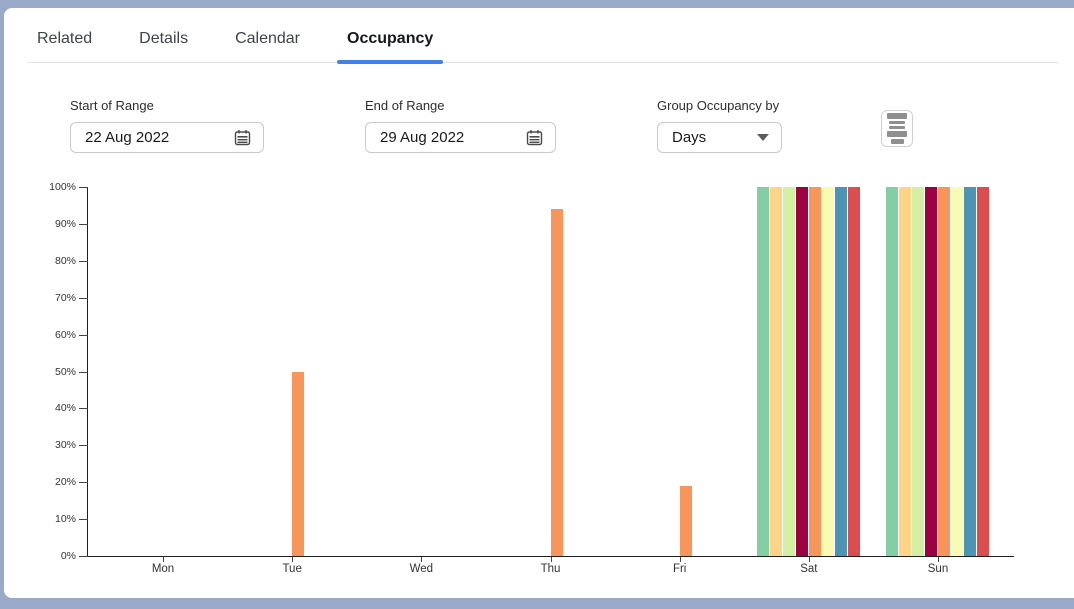  Describe the element at coordinates (827, 371) in the screenshot. I see `bar-series-pale-yellow-sat` at that location.